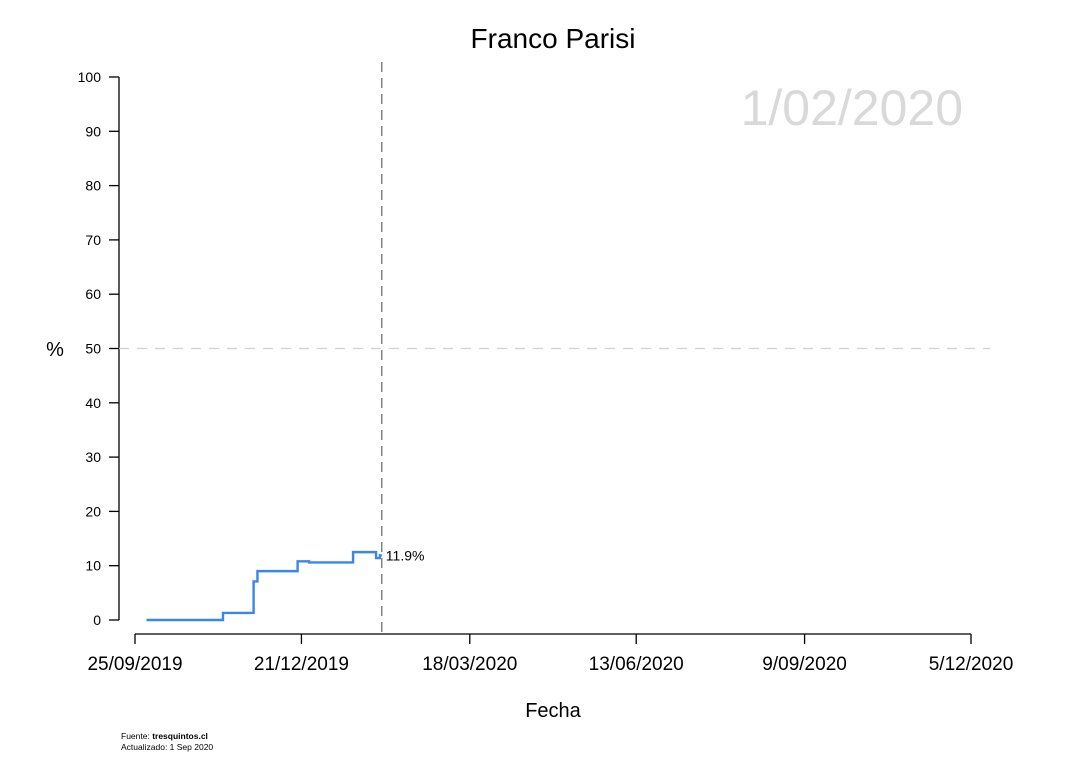 The image size is (1068, 776). I want to click on y-tick-label: 90, so click(93, 131).